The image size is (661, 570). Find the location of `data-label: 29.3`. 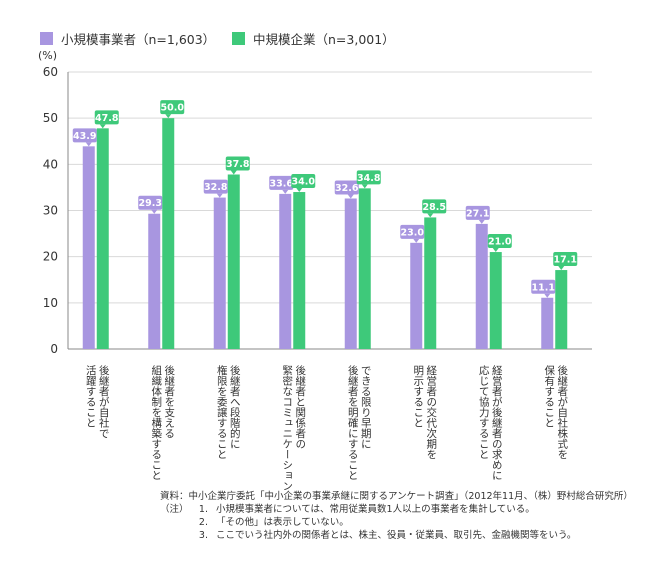

data-label: 29.3 is located at coordinates (150, 203).